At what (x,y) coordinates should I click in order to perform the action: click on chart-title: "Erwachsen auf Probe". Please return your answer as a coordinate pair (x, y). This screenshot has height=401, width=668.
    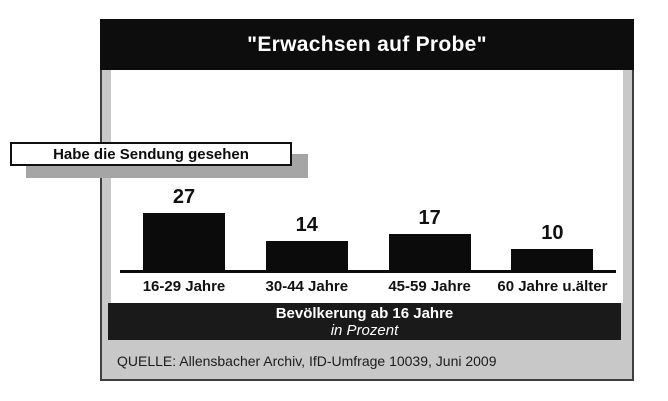
    Looking at the image, I should click on (367, 44).